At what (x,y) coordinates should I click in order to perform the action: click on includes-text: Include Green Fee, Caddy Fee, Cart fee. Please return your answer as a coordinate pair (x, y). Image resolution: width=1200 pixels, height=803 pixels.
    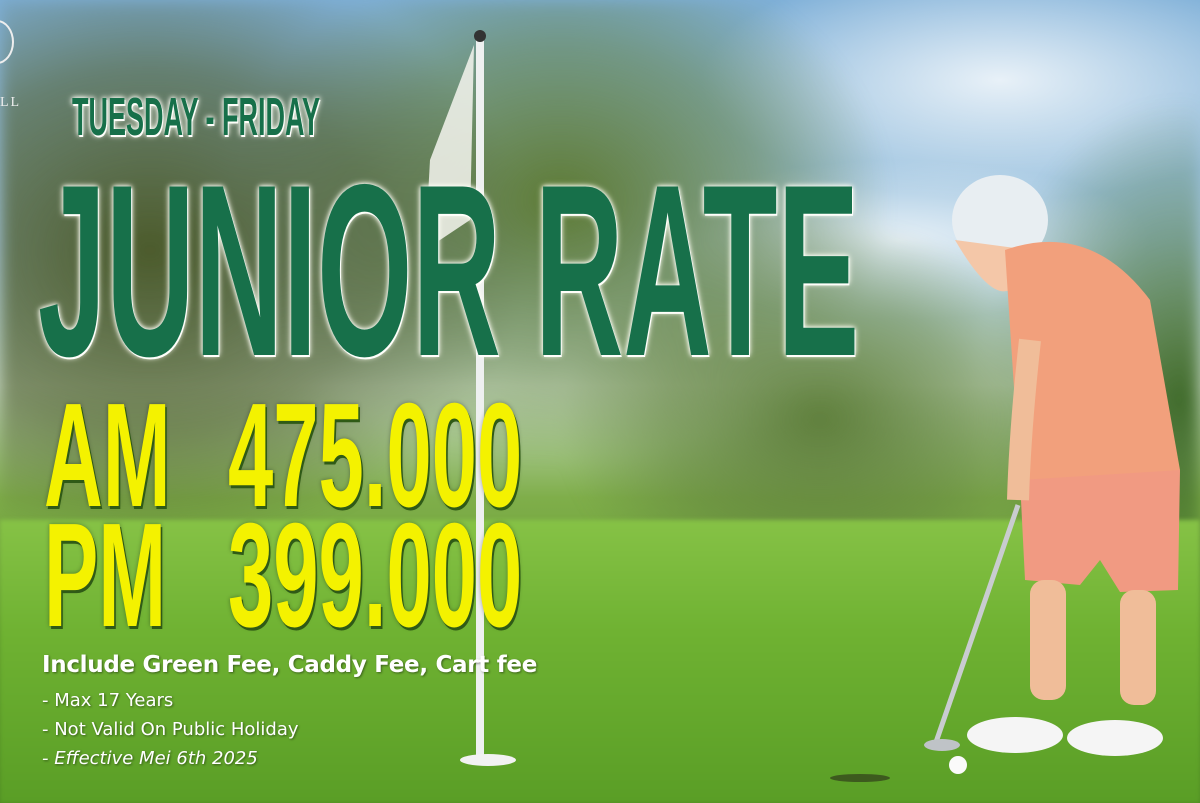
    Looking at the image, I should click on (290, 665).